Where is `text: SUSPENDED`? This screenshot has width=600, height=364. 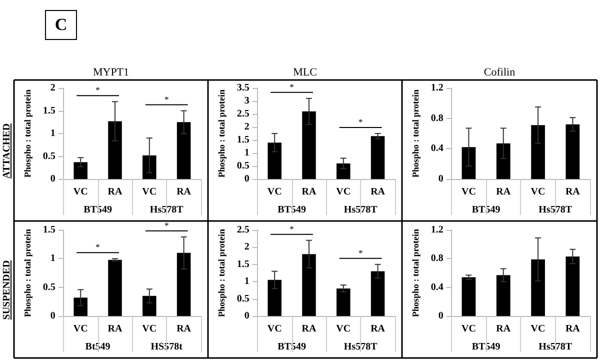
text: SUSPENDED is located at coordinates (7, 290).